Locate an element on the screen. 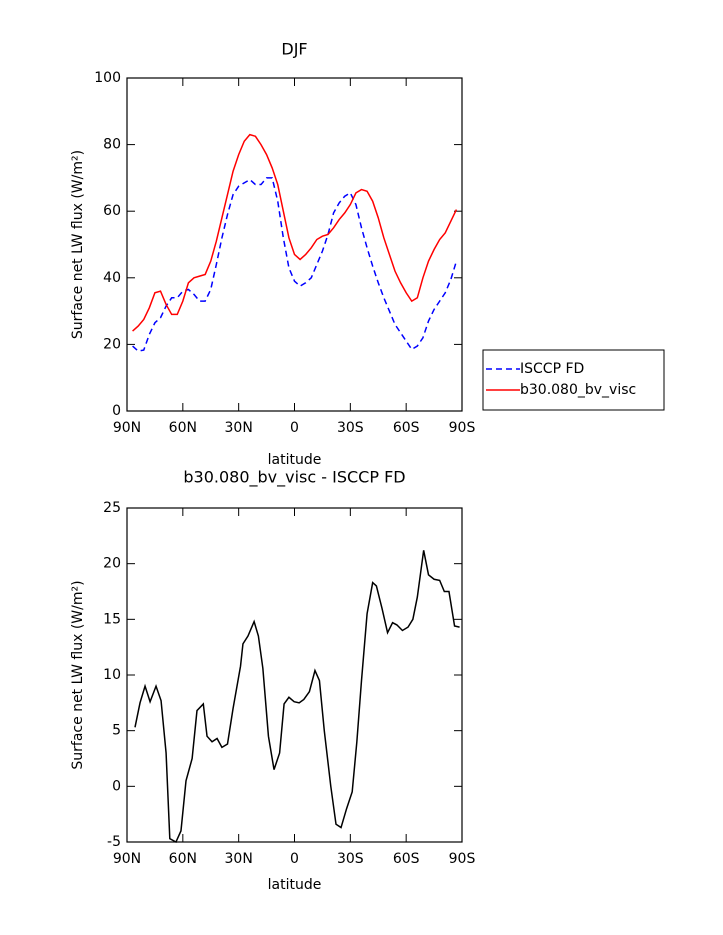 This screenshot has width=723, height=935. y-tick-label: -5 is located at coordinates (114, 842).